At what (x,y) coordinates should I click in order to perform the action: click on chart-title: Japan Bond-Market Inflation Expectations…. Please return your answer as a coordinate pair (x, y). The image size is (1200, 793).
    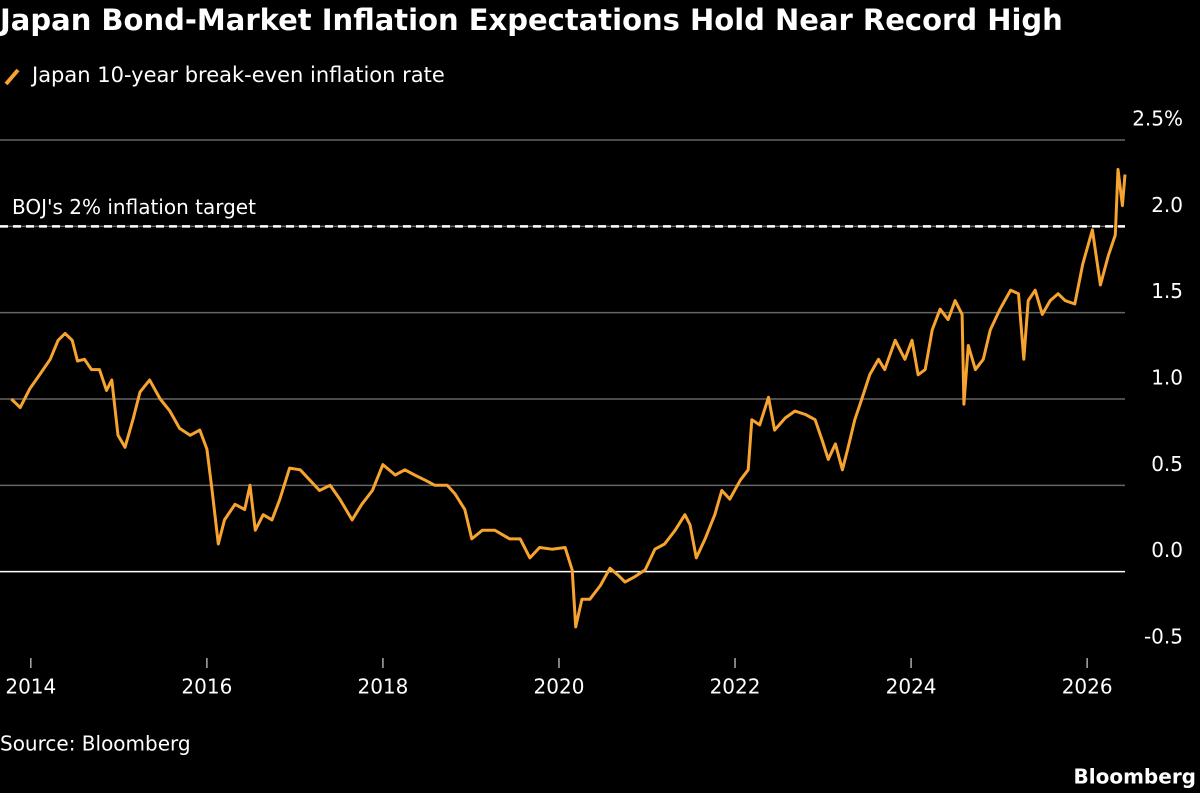
    Looking at the image, I should click on (531, 20).